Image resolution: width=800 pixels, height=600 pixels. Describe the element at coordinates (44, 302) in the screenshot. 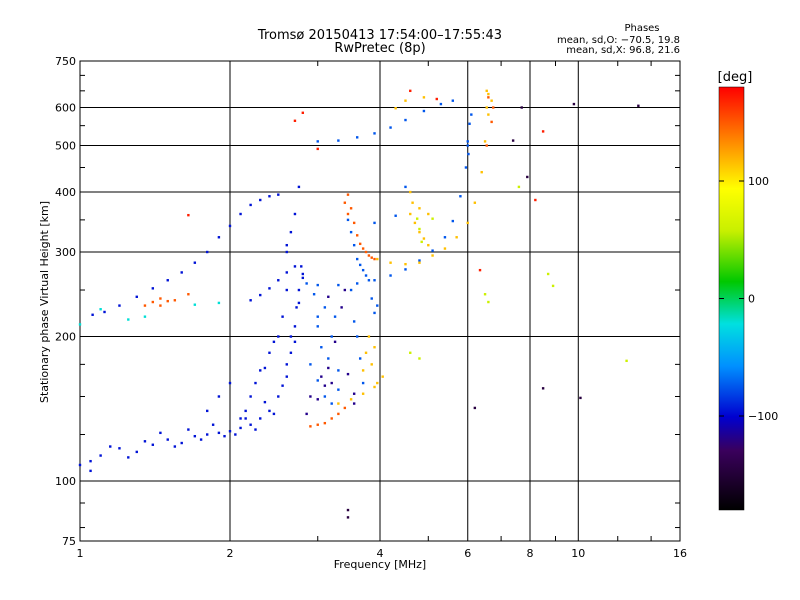

I see `y-axis-label: Stationary phase Virtual Height [km]` at that location.